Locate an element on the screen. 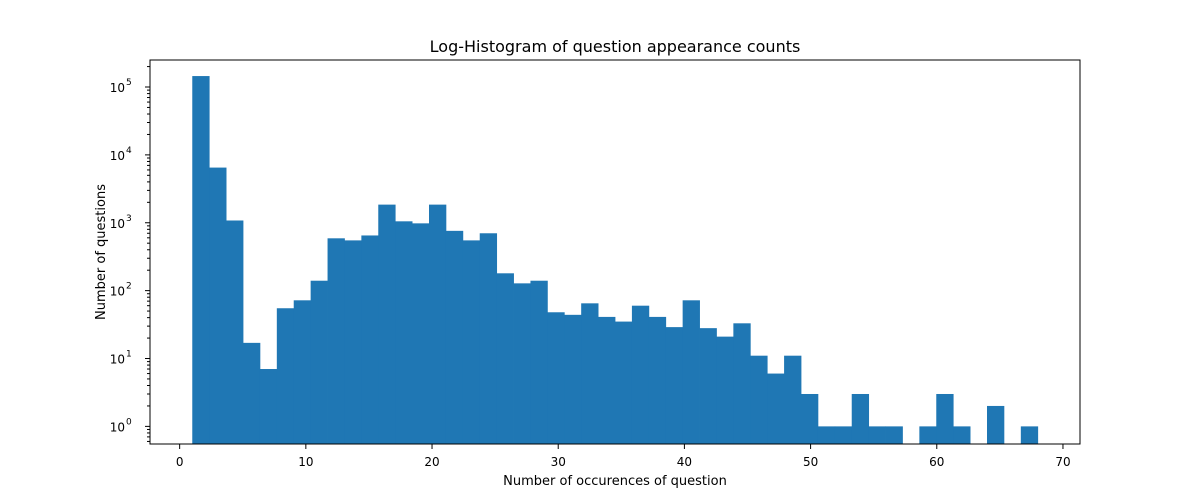 This screenshot has width=1200, height=500. y-tick-exponent: 5 is located at coordinates (129, 83).